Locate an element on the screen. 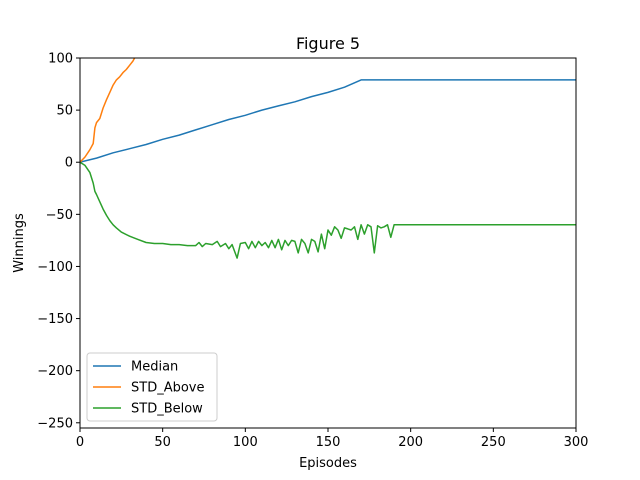  x-tick-label: 150 is located at coordinates (328, 442).